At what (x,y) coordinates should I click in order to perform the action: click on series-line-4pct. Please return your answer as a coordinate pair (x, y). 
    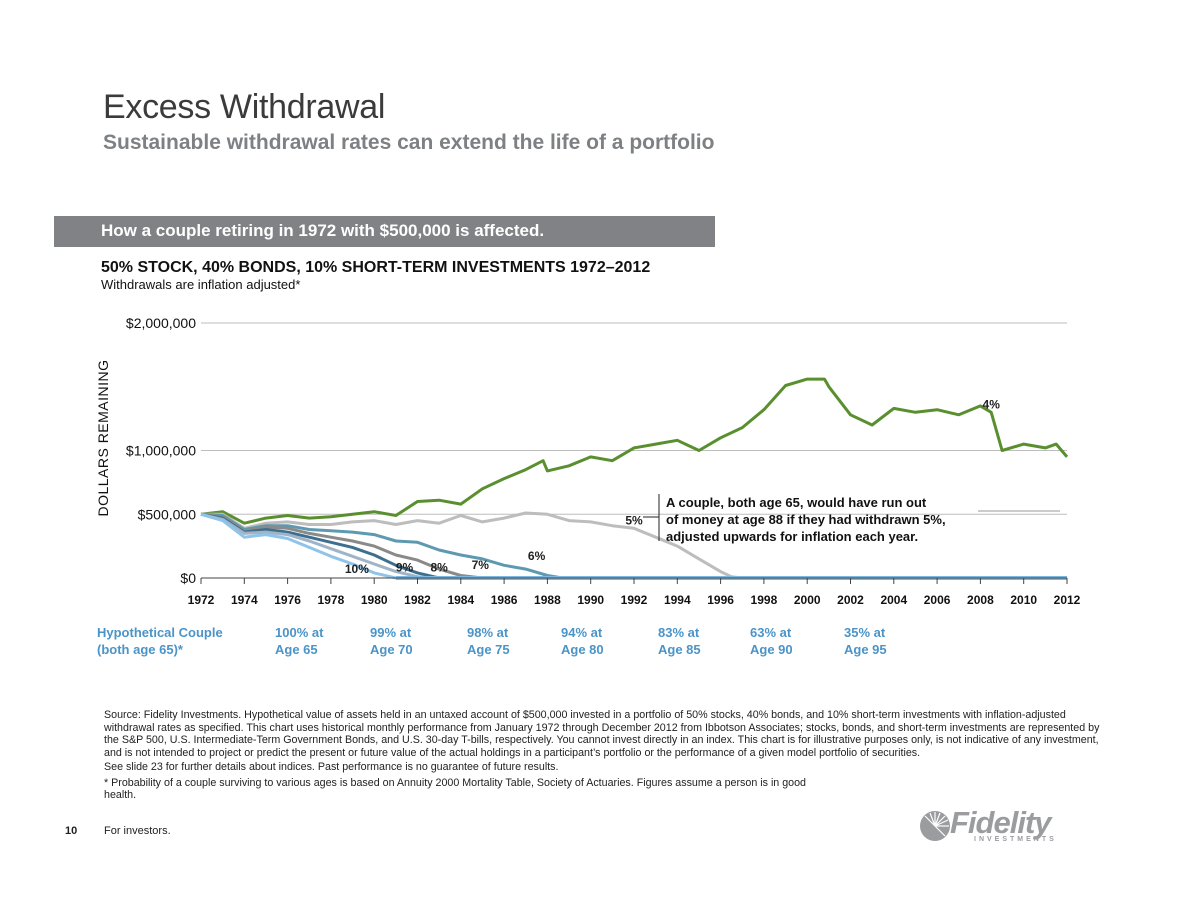
    Looking at the image, I should click on (634, 451).